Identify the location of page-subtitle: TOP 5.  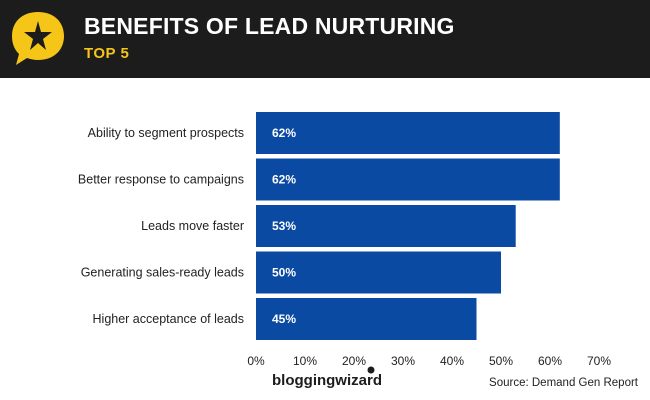
(107, 53).